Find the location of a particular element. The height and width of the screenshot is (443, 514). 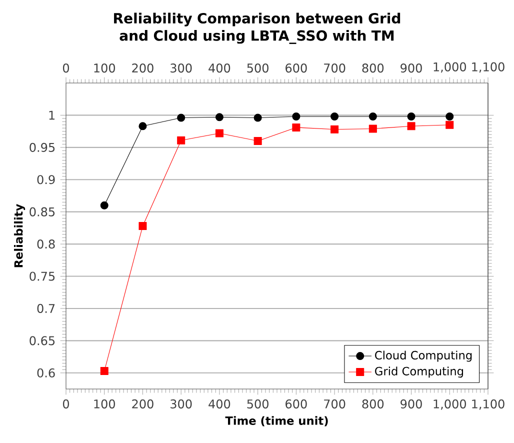

x-tick-label: 300 is located at coordinates (181, 403).